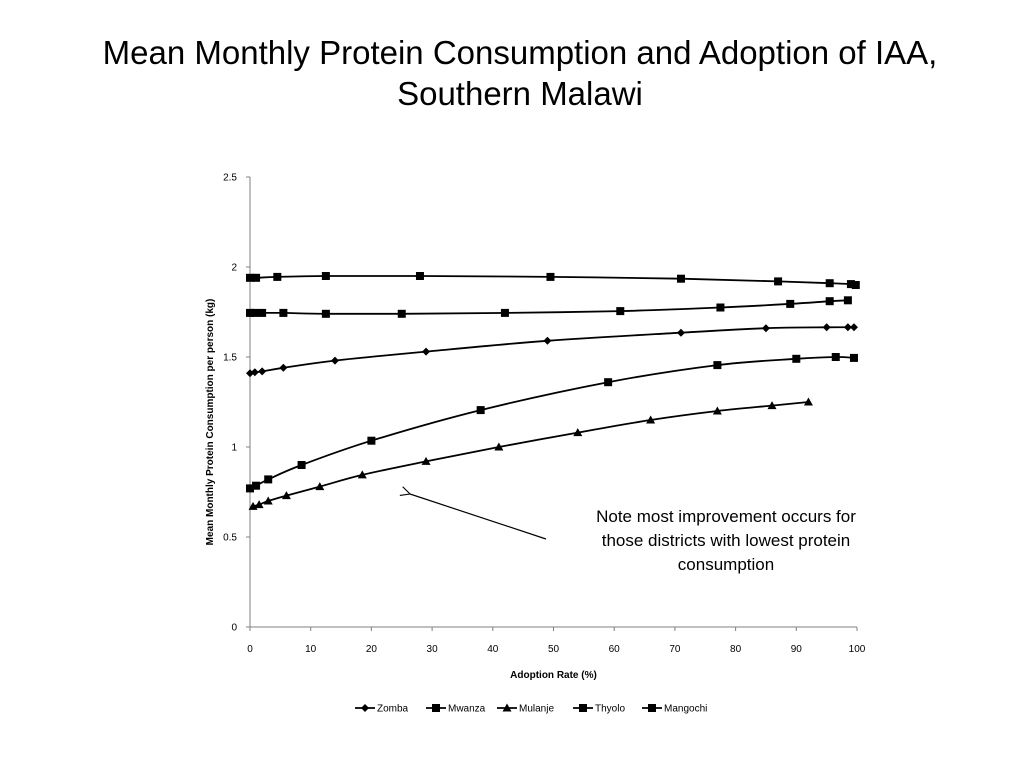 This screenshot has height=768, width=1024. I want to click on series-line-zomba, so click(551, 350).